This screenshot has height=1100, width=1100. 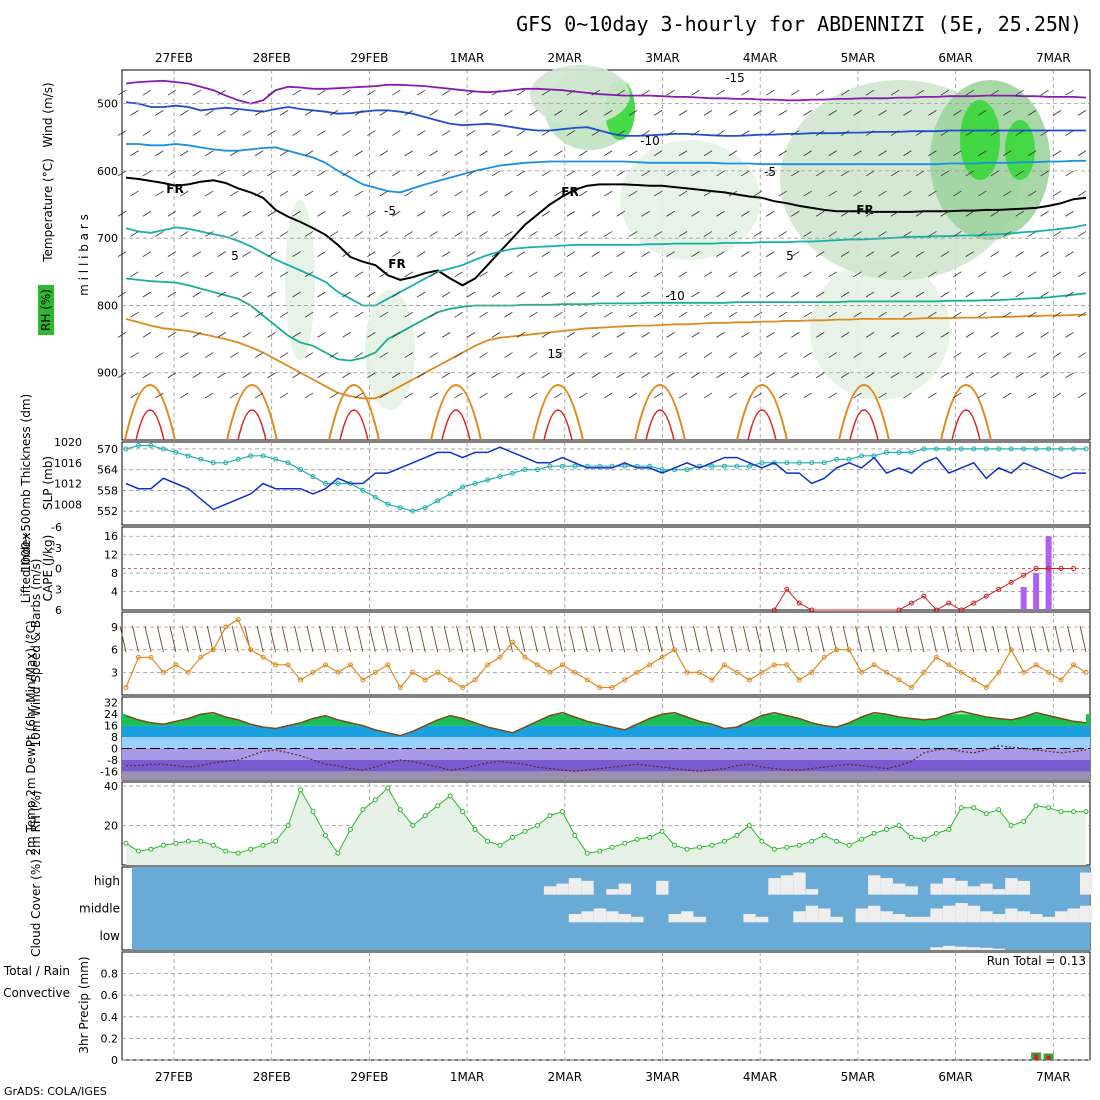 What do you see at coordinates (56, 548) in the screenshot?
I see `lifted-index-tick: -3` at bounding box center [56, 548].